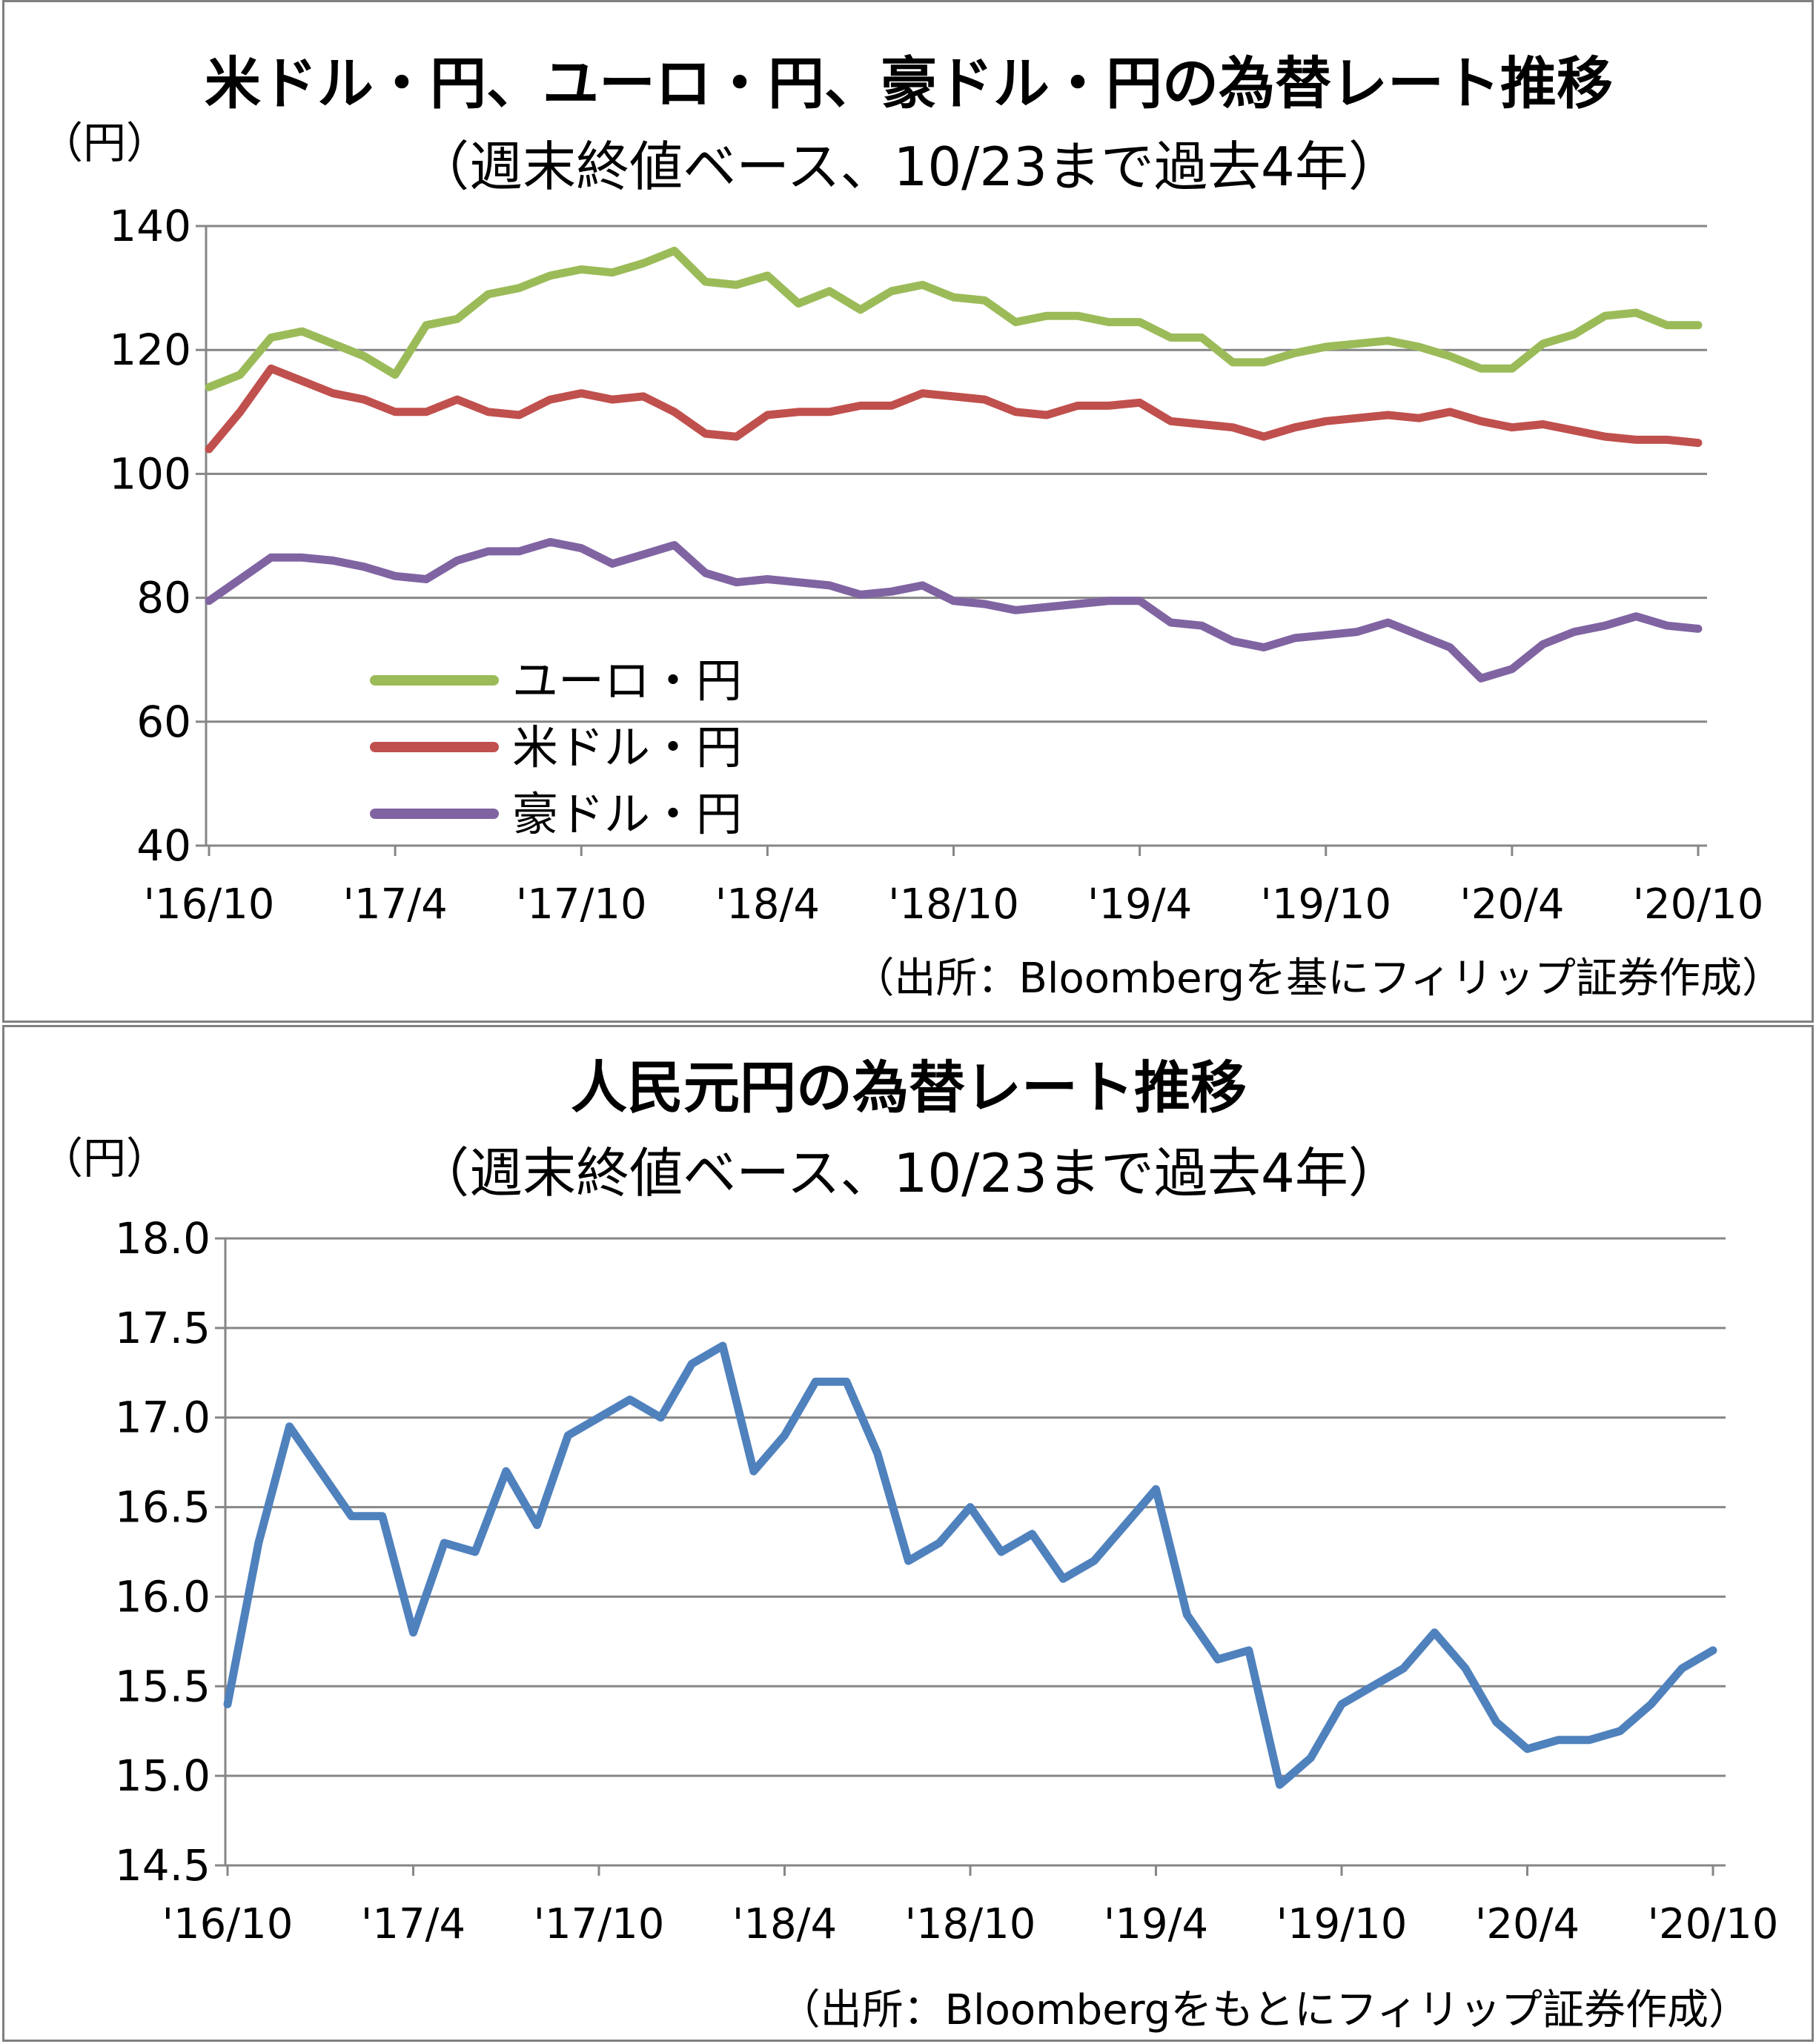 The image size is (1816, 2044). What do you see at coordinates (163, 1596) in the screenshot?
I see `y-tick-label: 16.0` at bounding box center [163, 1596].